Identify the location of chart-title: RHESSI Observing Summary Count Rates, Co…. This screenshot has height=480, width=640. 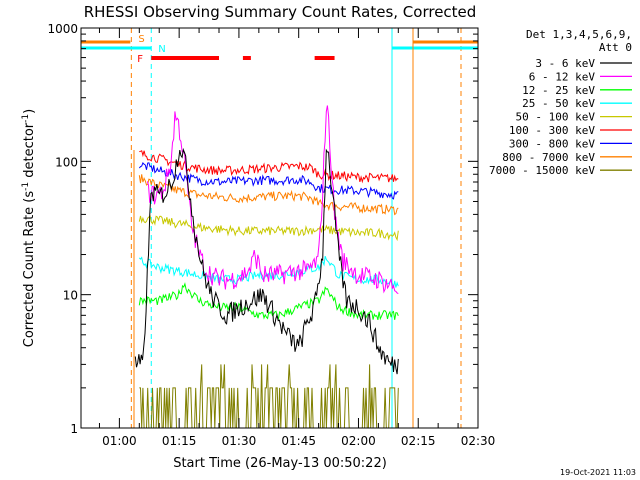
(280, 12).